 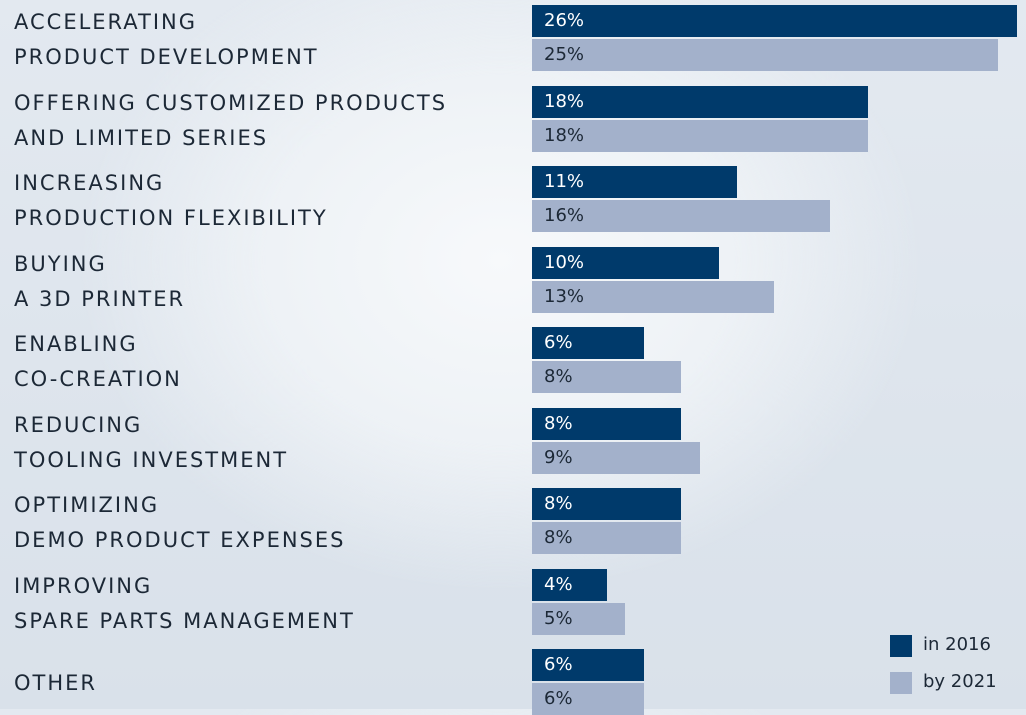 I want to click on category-label: OPTIMIZING DEMO PRODUCT EXPENSES, so click(x=180, y=522).